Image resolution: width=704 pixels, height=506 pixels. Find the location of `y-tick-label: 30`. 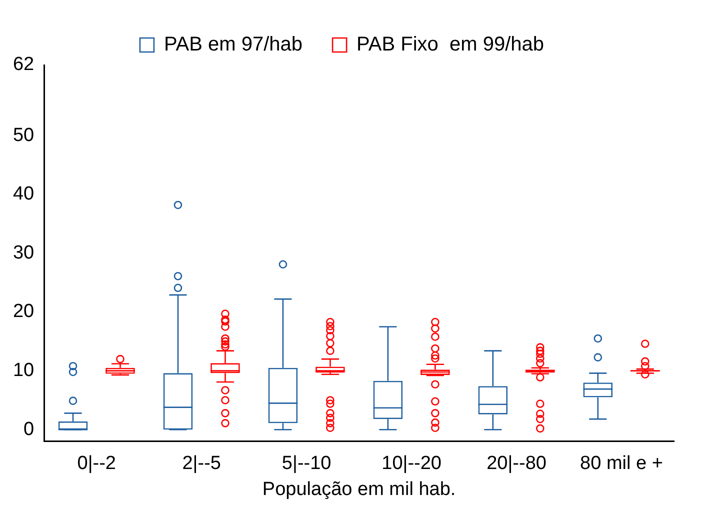

y-tick-label: 30 is located at coordinates (23, 253).